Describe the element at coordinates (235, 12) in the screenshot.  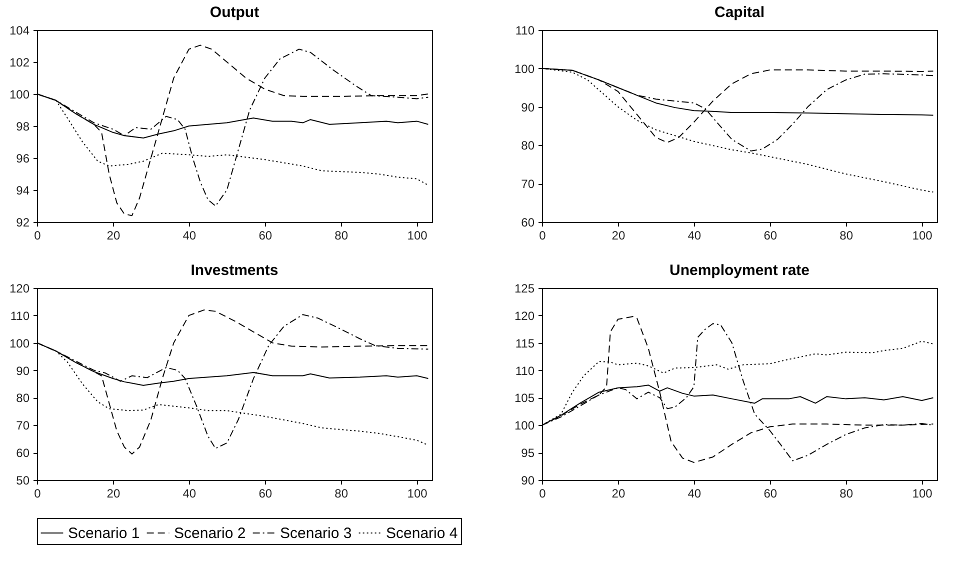
I see `chart-title: Output` at that location.